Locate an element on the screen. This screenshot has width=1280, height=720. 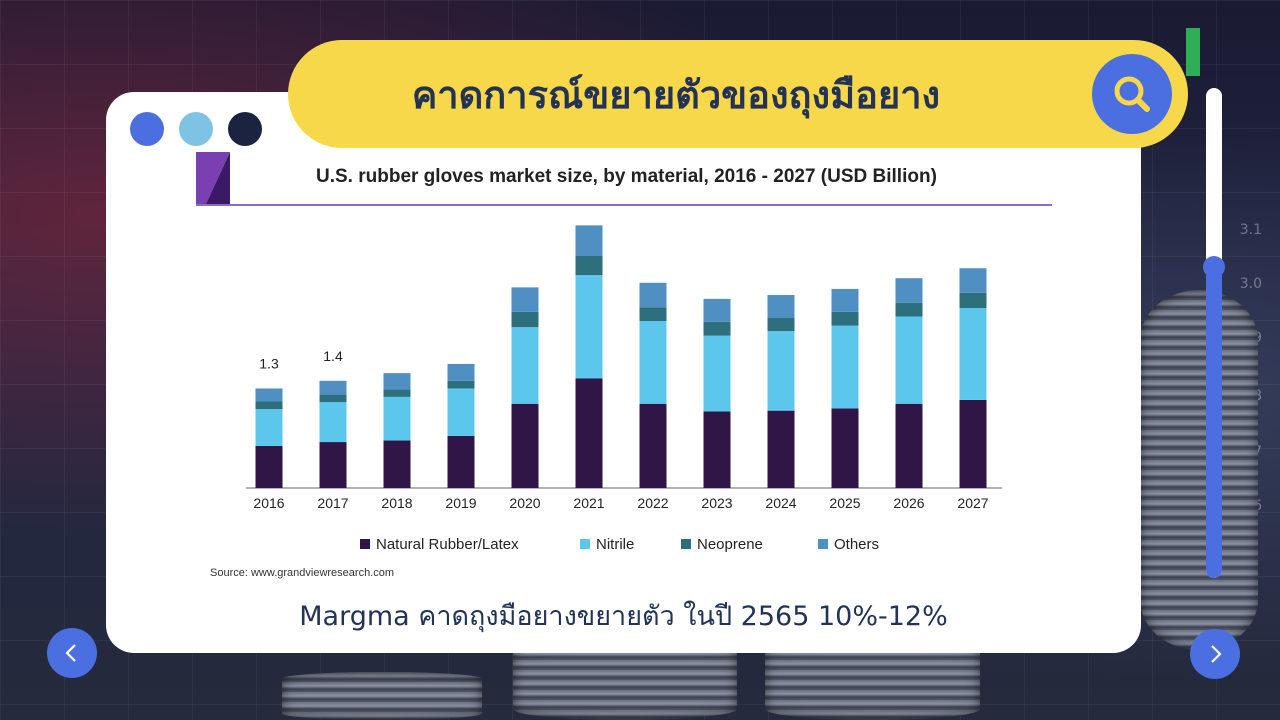
bar-natural-rubber-latex-2025 is located at coordinates (845, 448).